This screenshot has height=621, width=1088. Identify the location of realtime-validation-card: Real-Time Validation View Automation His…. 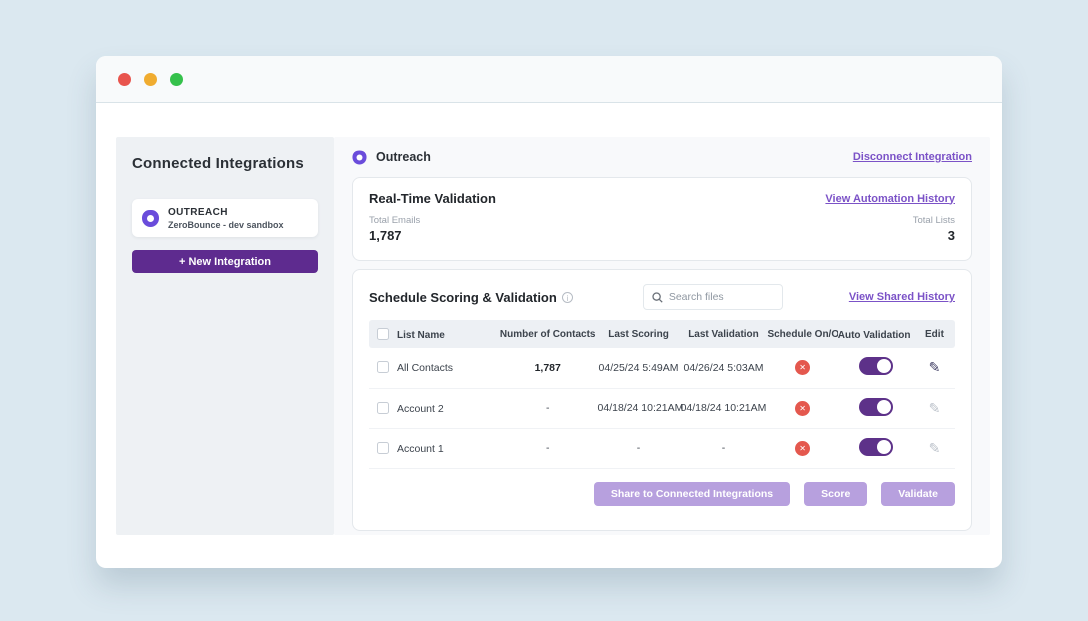
(662, 219).